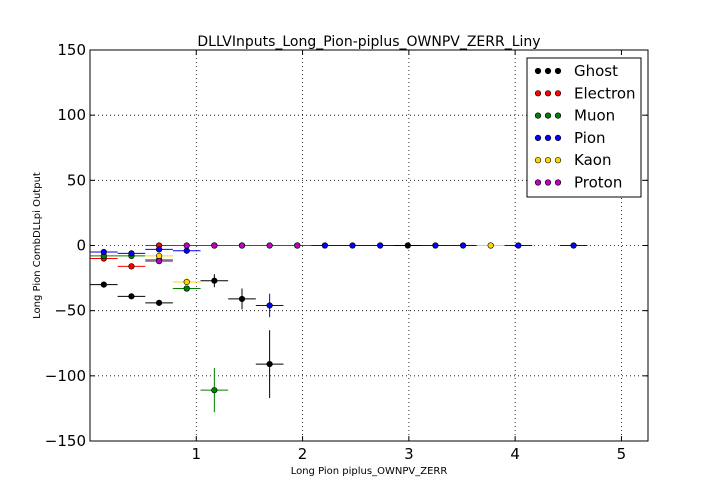  Describe the element at coordinates (325, 264) in the screenshot. I see `series-kaon` at that location.